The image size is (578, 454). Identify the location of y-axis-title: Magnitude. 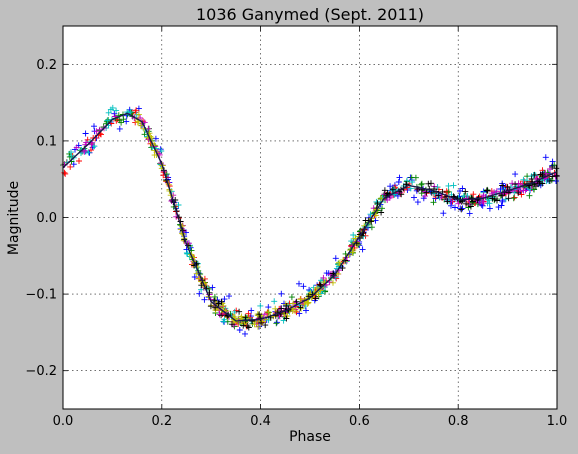
(14, 218).